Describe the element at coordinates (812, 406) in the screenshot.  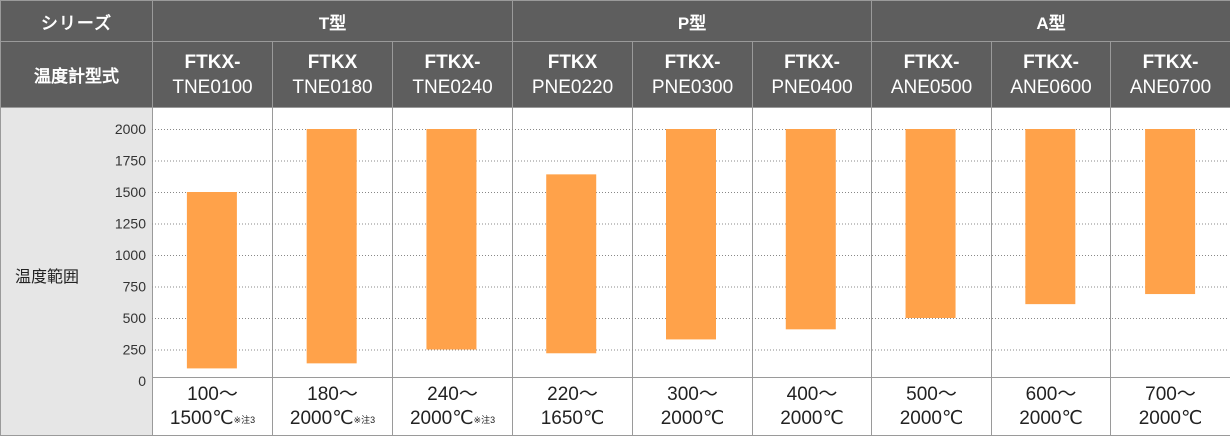
I see `range-cell: 400～ 2000℃` at that location.